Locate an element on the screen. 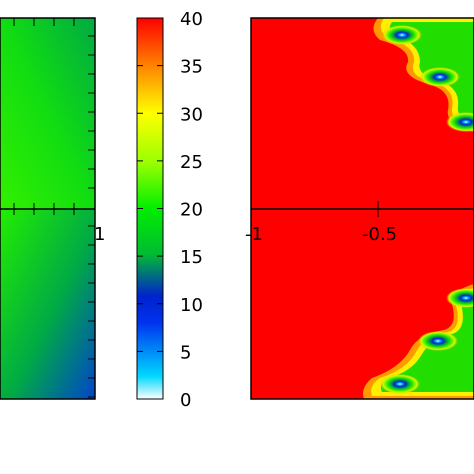 The width and height of the screenshot is (474, 474). left-panel-ticks is located at coordinates (54, 208).